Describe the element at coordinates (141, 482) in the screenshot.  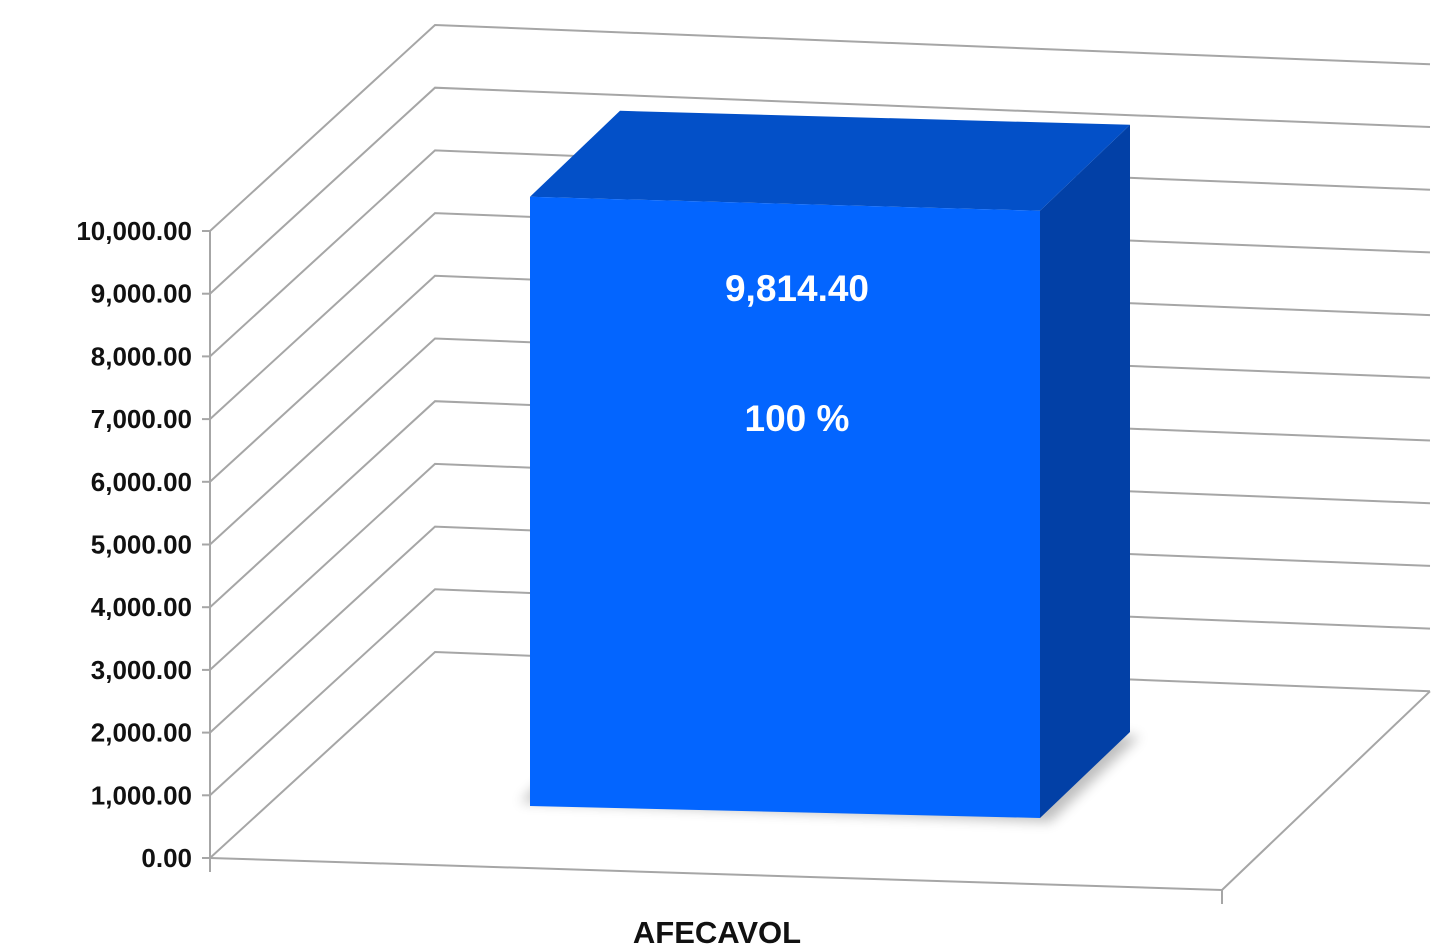
I see `y-tick-label: 6,000.00` at that location.